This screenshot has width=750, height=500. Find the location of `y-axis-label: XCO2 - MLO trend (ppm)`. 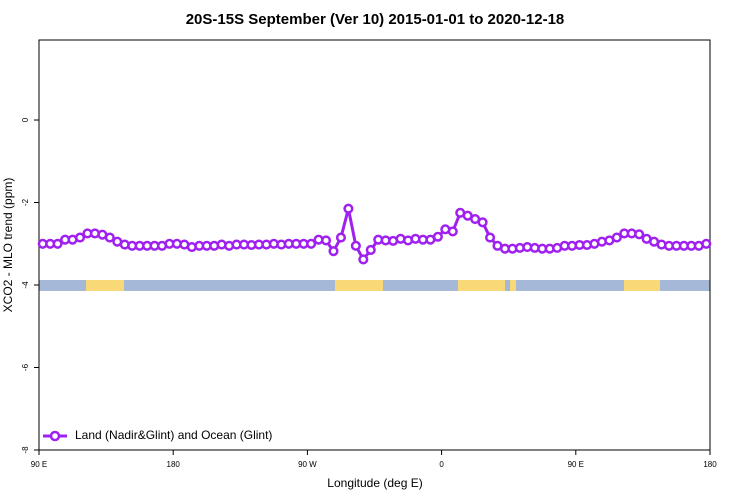

y-axis-label: XCO2 - MLO trend (ppm) is located at coordinates (8, 245).